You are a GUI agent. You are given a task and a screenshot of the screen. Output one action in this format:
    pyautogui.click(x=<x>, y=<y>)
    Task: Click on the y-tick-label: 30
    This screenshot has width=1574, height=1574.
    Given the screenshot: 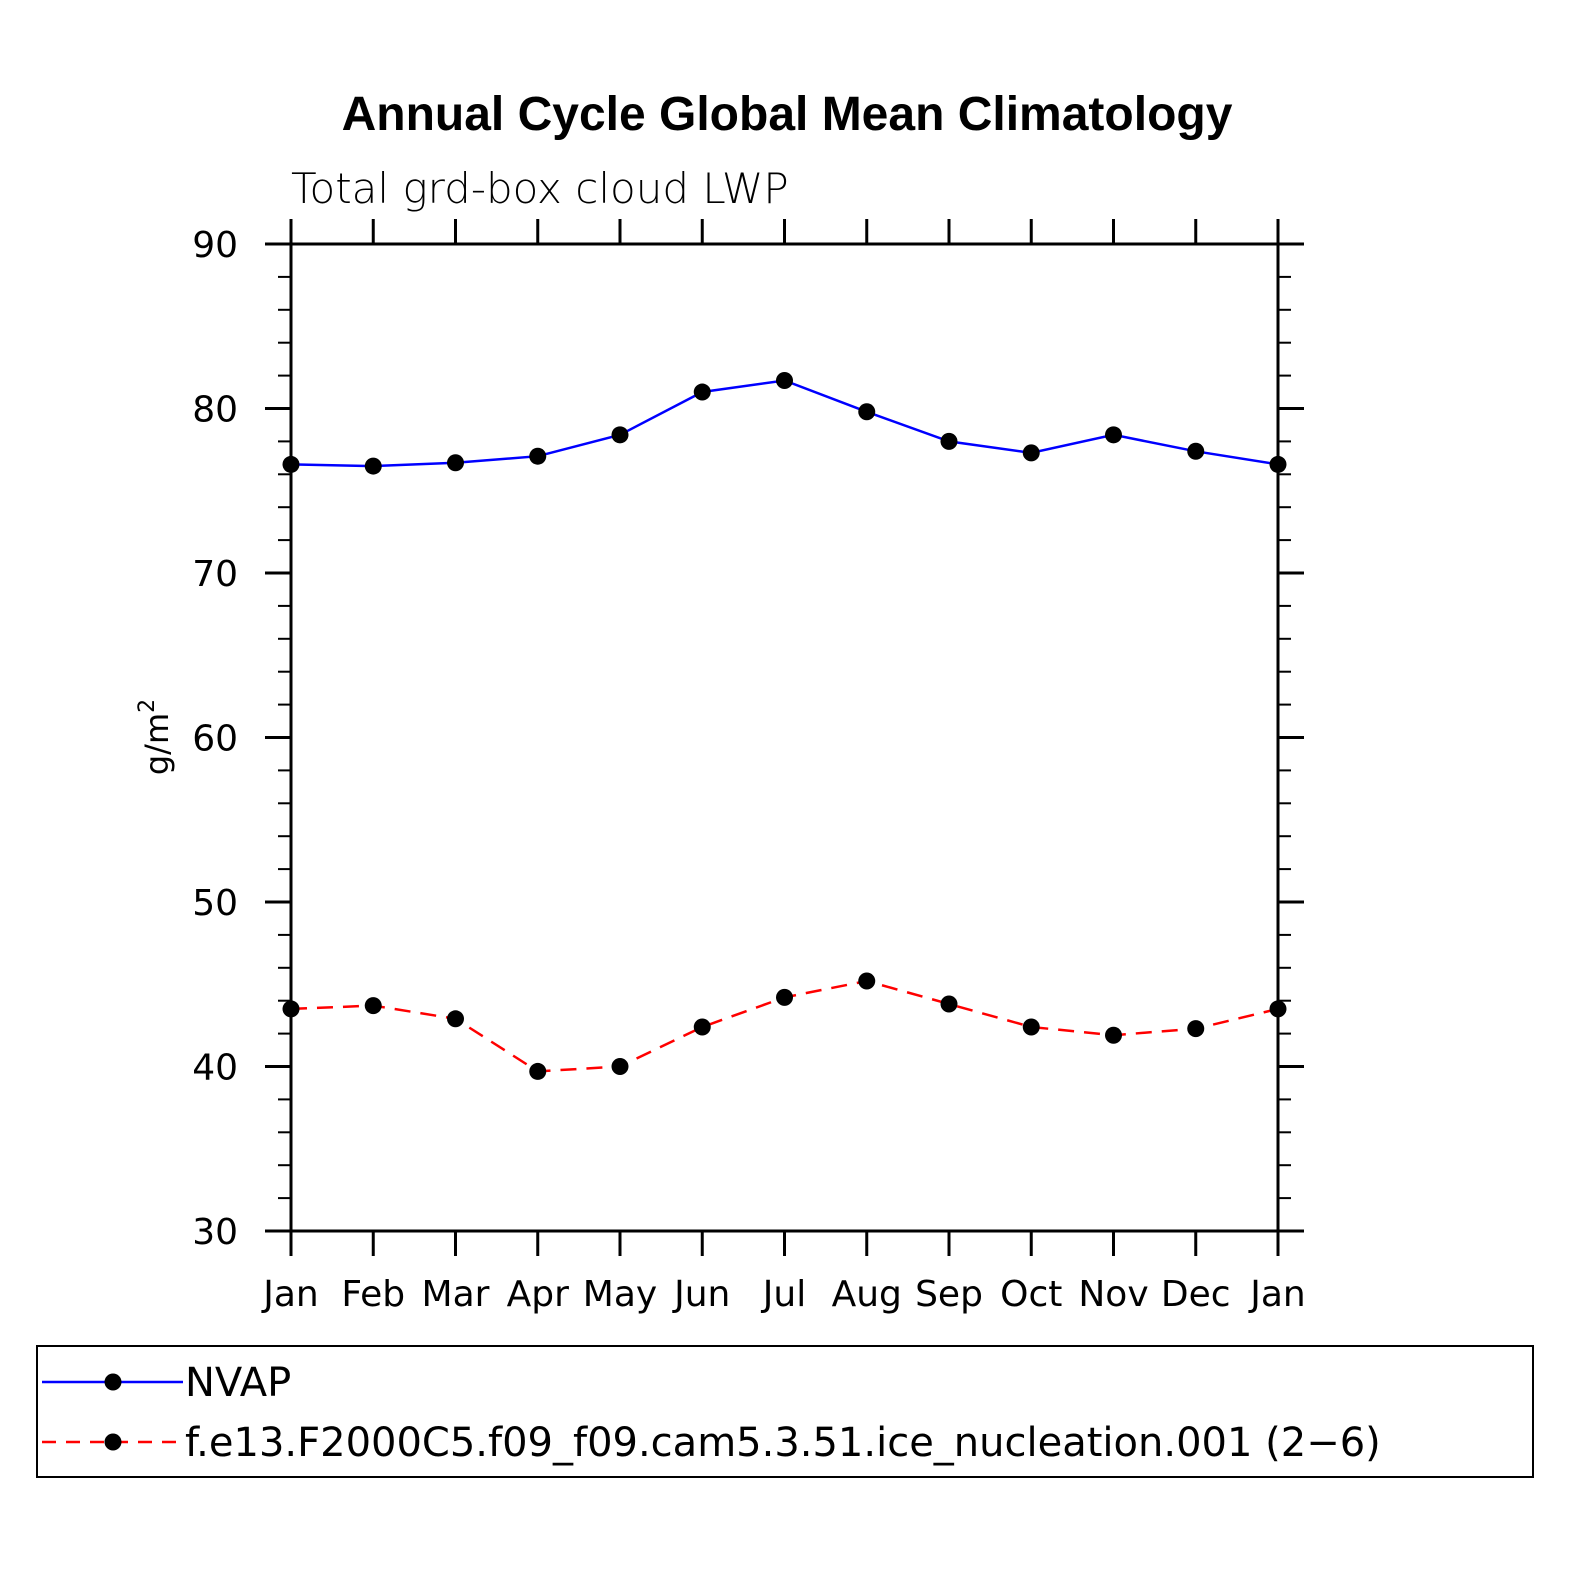 What is the action you would take?
    pyautogui.click(x=215, y=1232)
    